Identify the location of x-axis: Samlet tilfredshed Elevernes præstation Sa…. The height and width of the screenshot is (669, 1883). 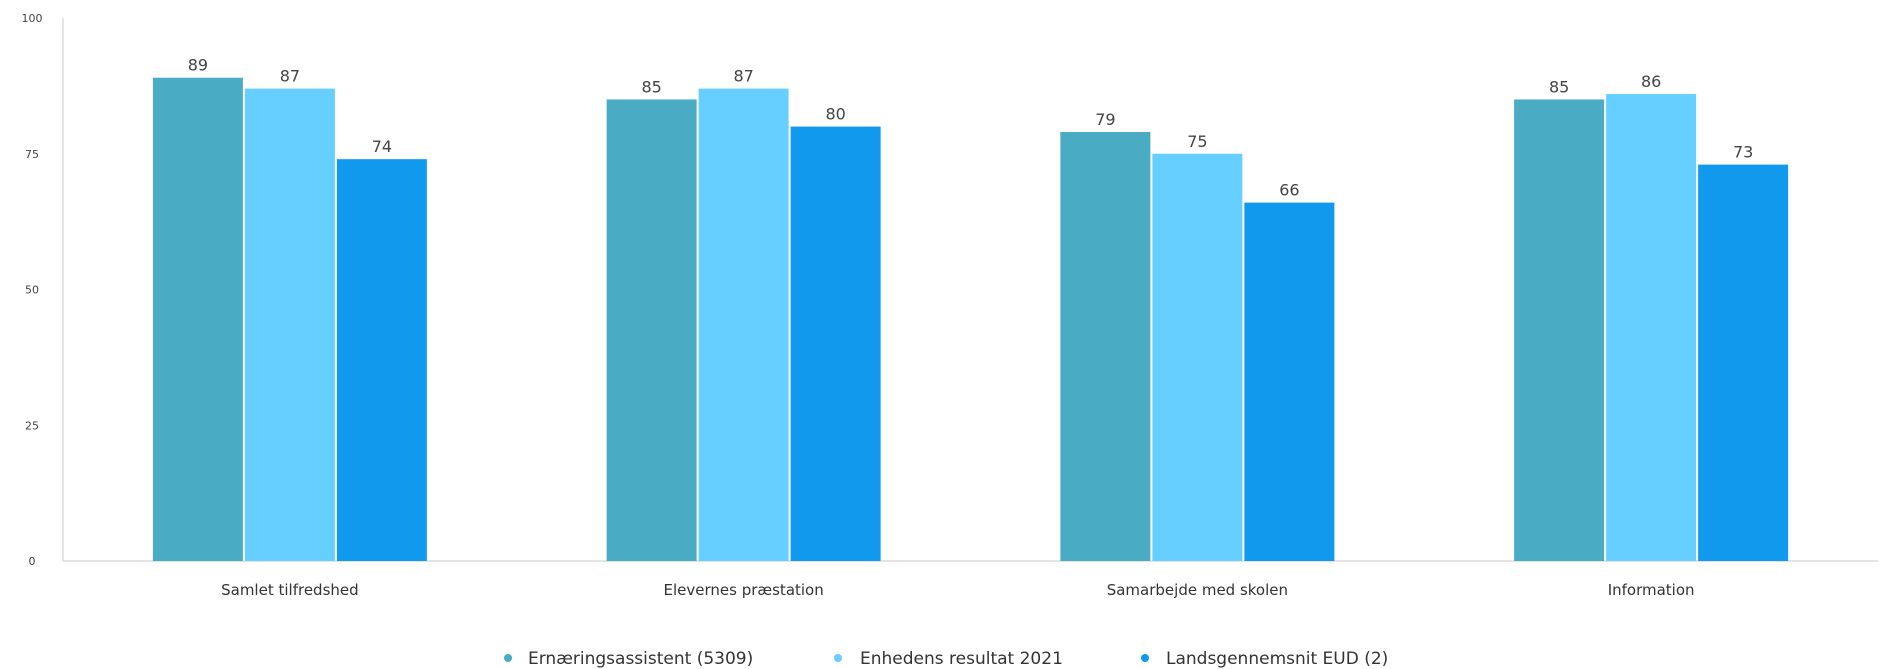
(970, 579).